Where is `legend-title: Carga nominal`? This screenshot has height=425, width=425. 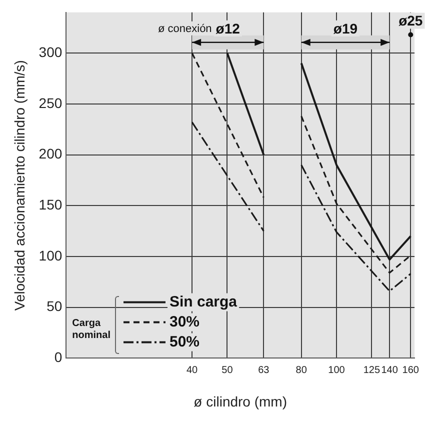
legend-title: Carga nominal is located at coordinates (91, 330).